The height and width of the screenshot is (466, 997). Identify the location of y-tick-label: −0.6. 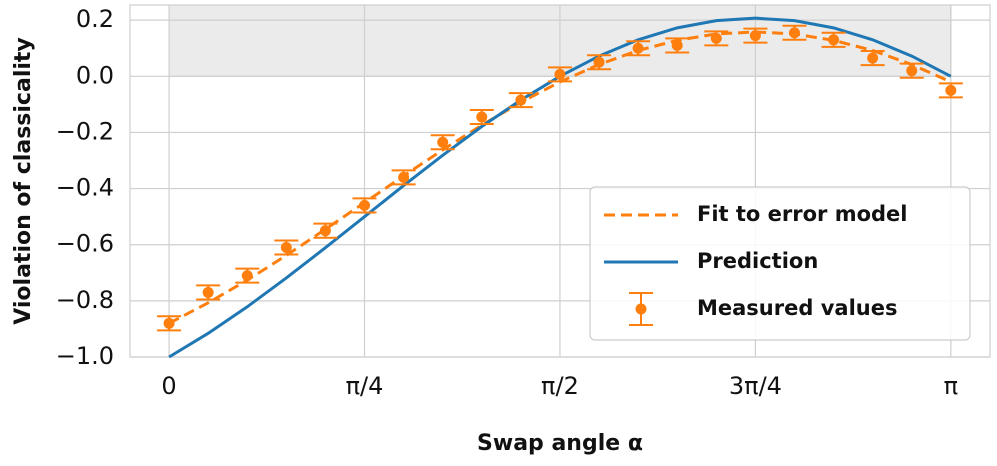
(85, 244).